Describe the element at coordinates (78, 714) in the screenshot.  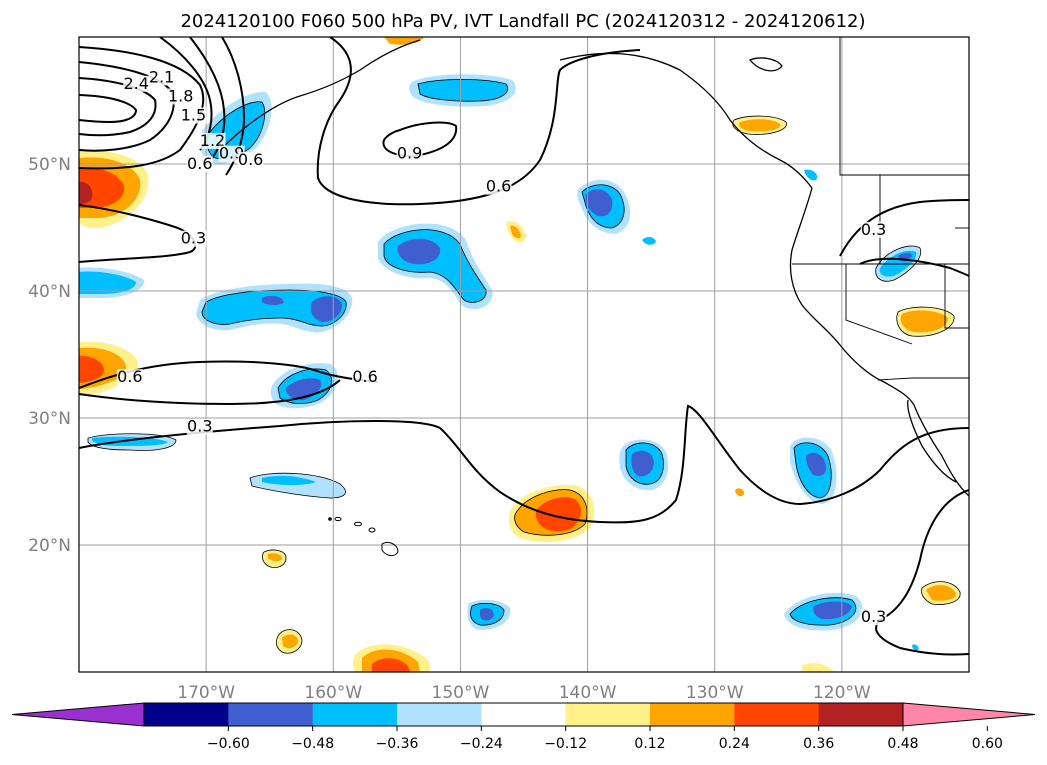
I see `colorbar-cell-min-extension` at that location.